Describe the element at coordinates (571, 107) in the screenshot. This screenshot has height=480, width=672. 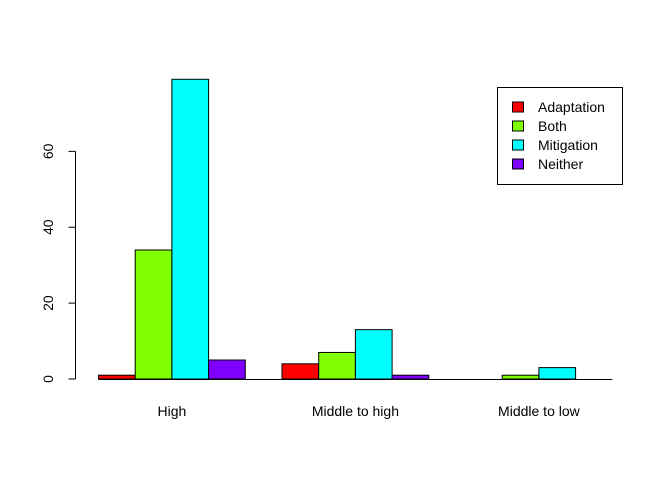
I see `legend-label-adaptation: Adaptation` at that location.